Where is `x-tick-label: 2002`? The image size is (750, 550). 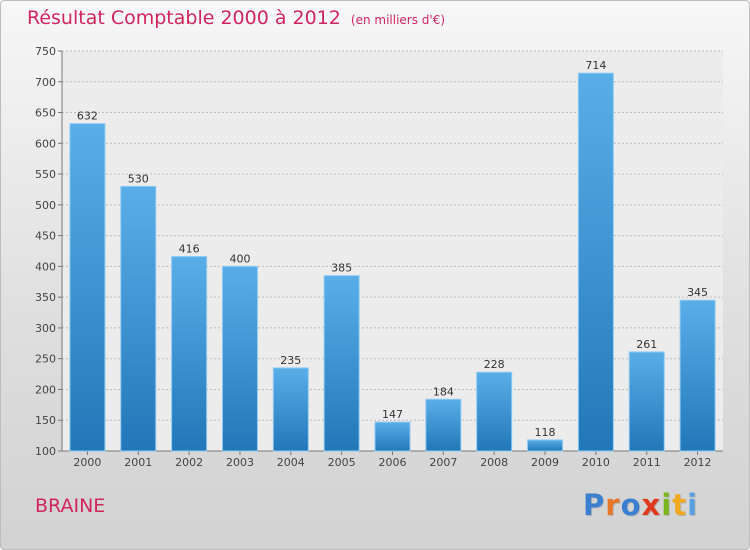 x-tick-label: 2002 is located at coordinates (189, 462).